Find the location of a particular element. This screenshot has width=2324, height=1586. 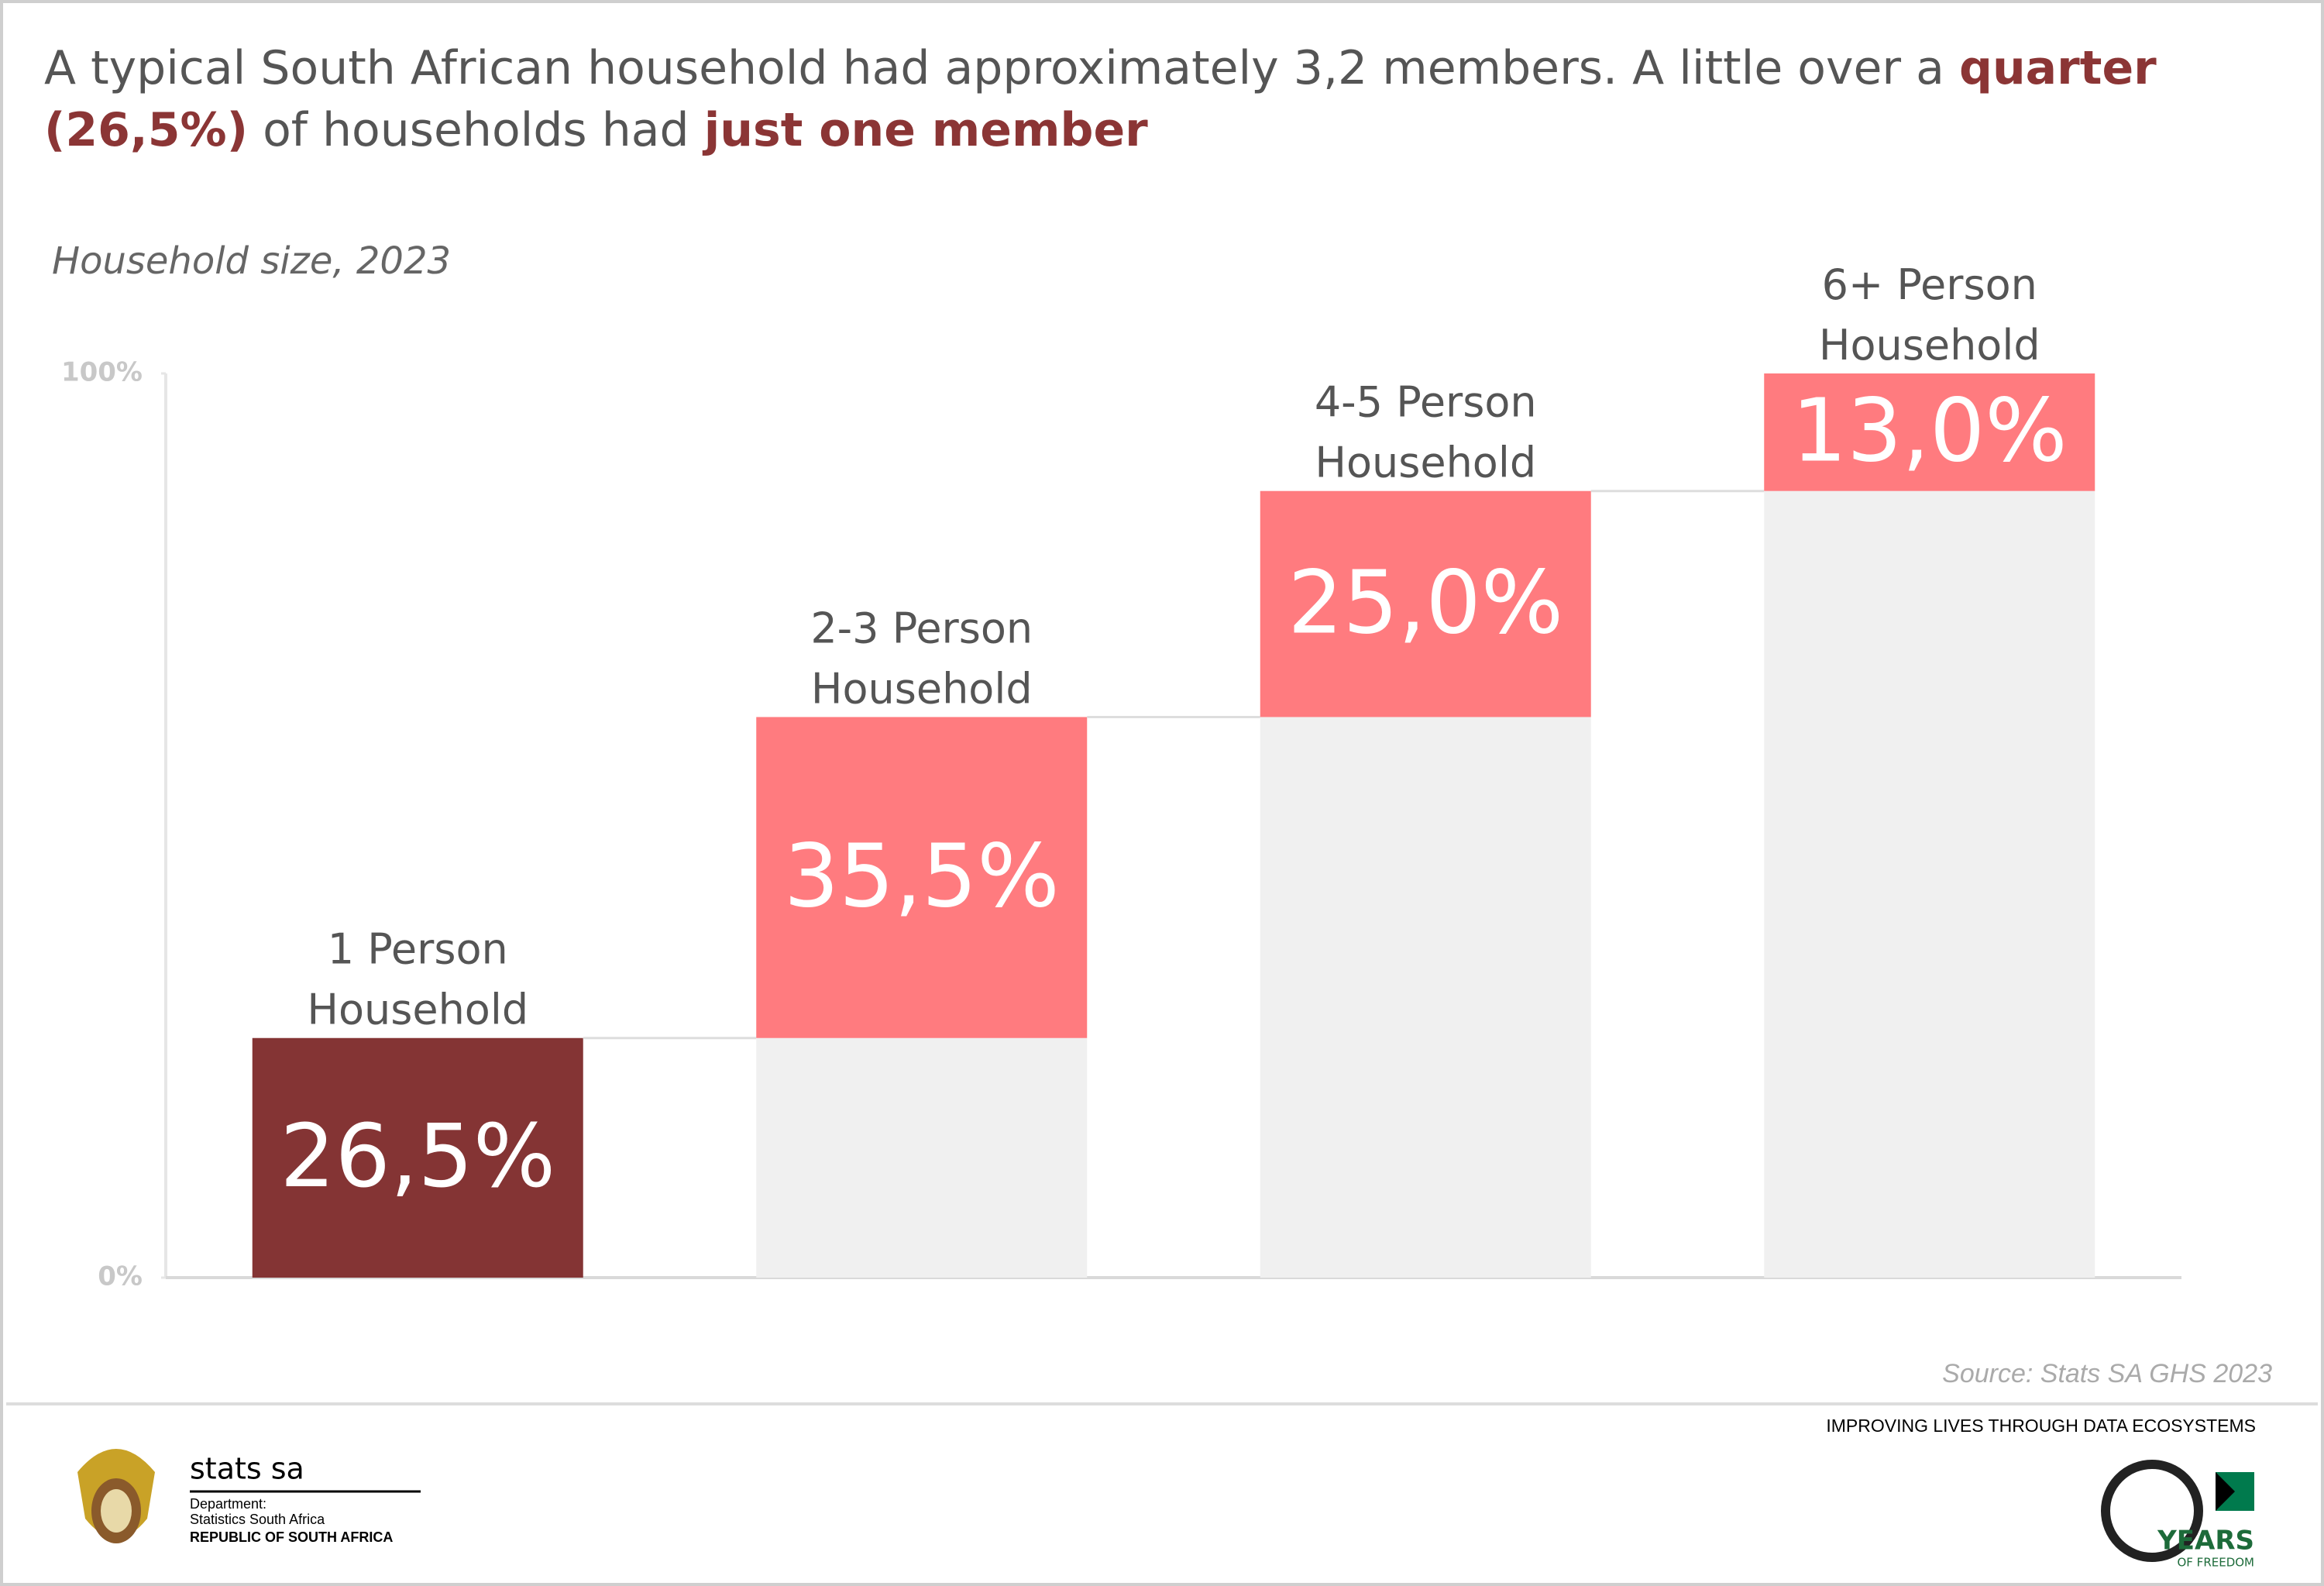

value-label: 35,5% is located at coordinates (922, 877).